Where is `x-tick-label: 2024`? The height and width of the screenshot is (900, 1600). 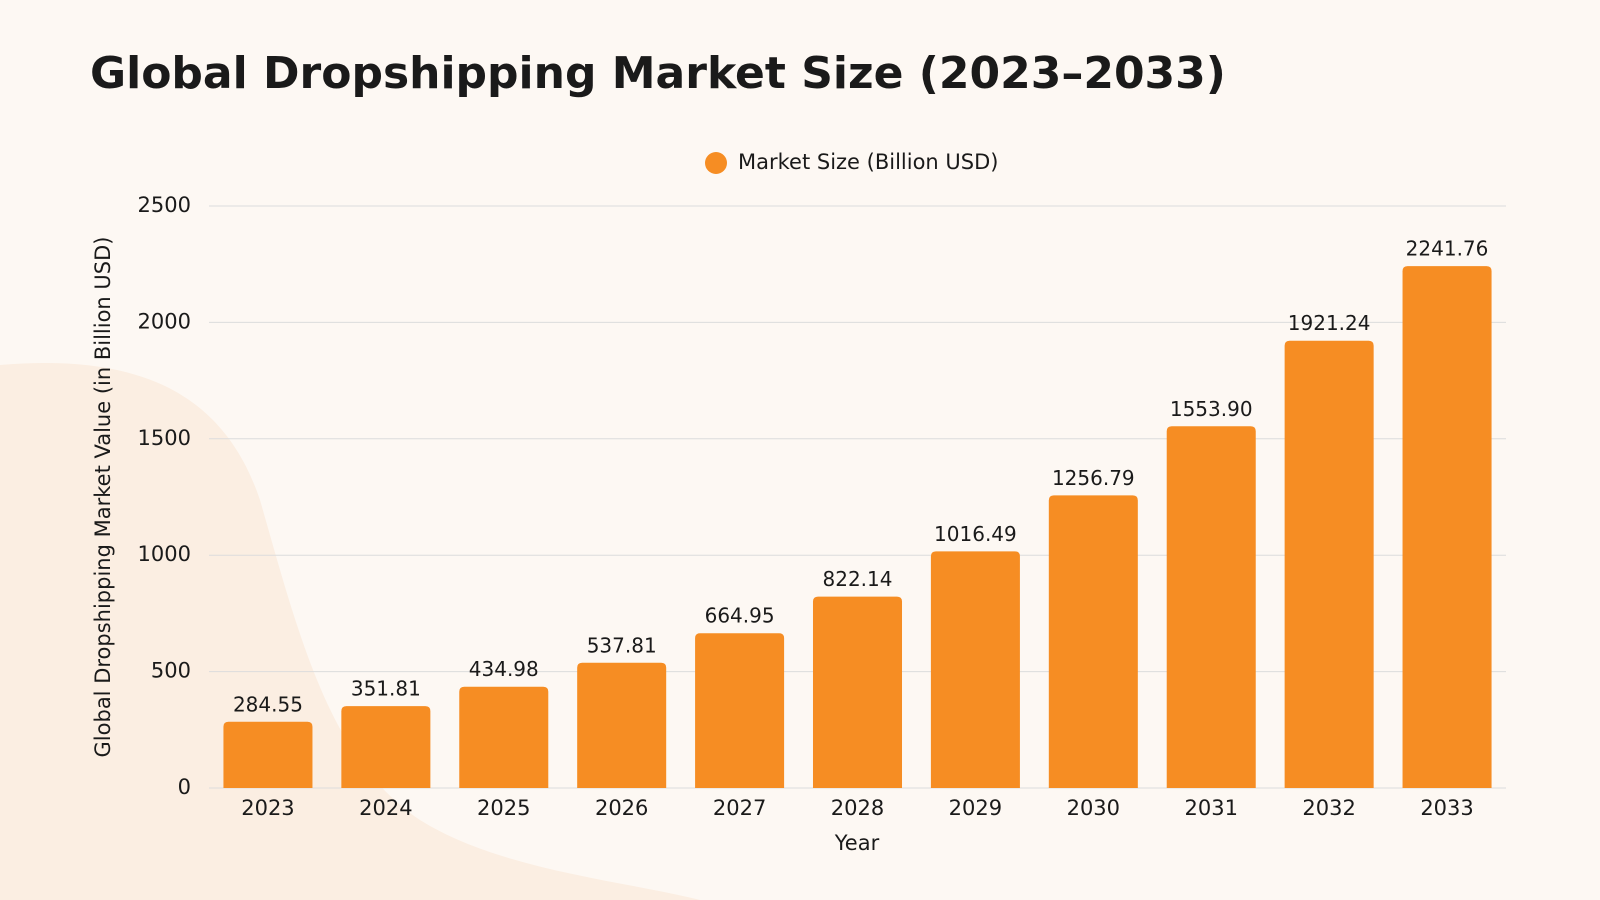
x-tick-label: 2024 is located at coordinates (385, 808).